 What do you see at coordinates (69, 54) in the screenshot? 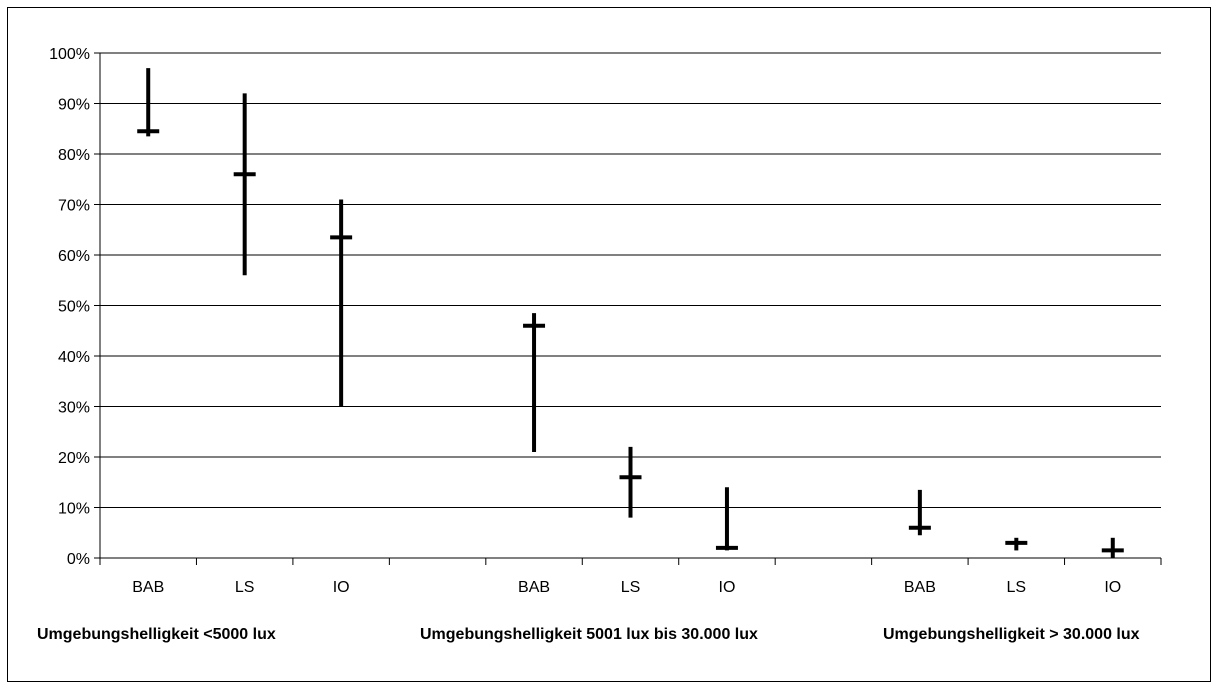
I see `y-tick-label: 100%` at bounding box center [69, 54].